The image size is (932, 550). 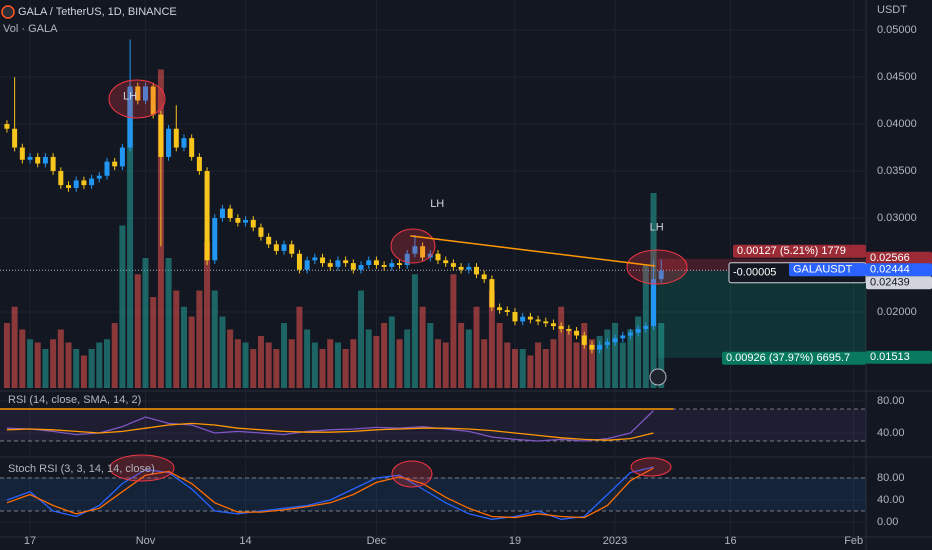 What do you see at coordinates (890, 270) in the screenshot?
I see `last-price-label: 0.02444` at bounding box center [890, 270].